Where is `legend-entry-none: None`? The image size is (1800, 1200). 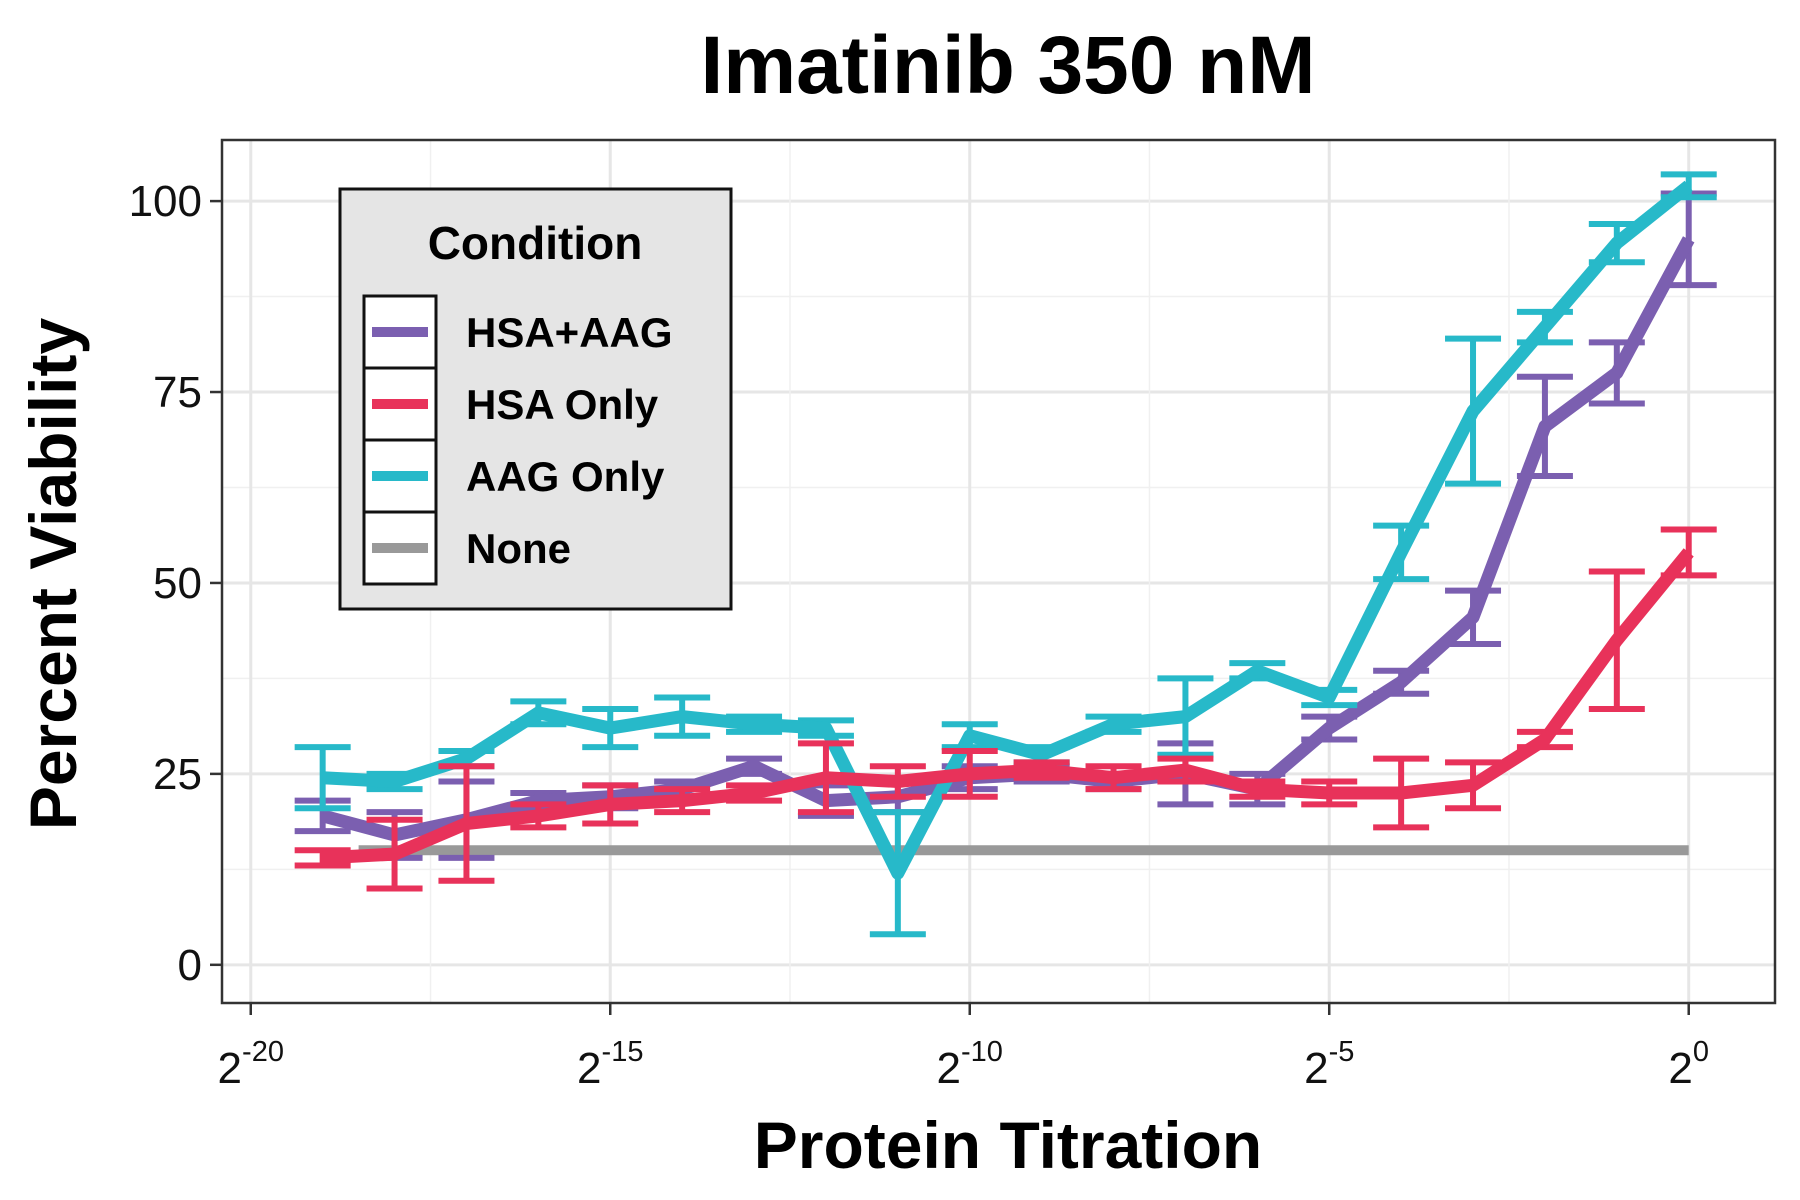
legend-entry-none: None is located at coordinates (466, 548).